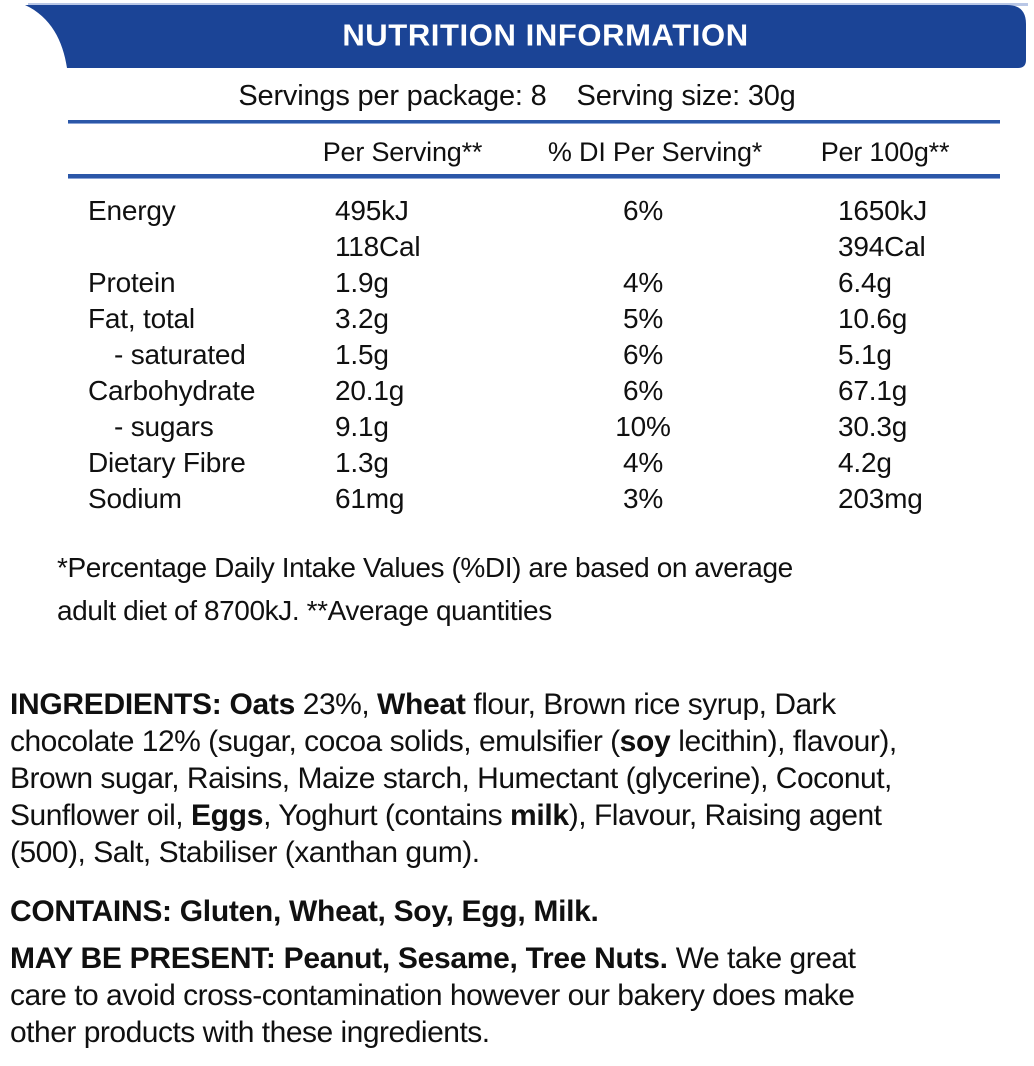 Image resolution: width=1034 pixels, height=1066 pixels. Describe the element at coordinates (655, 152) in the screenshot. I see `di-per-serving-header: % DI Per Serving*` at that location.